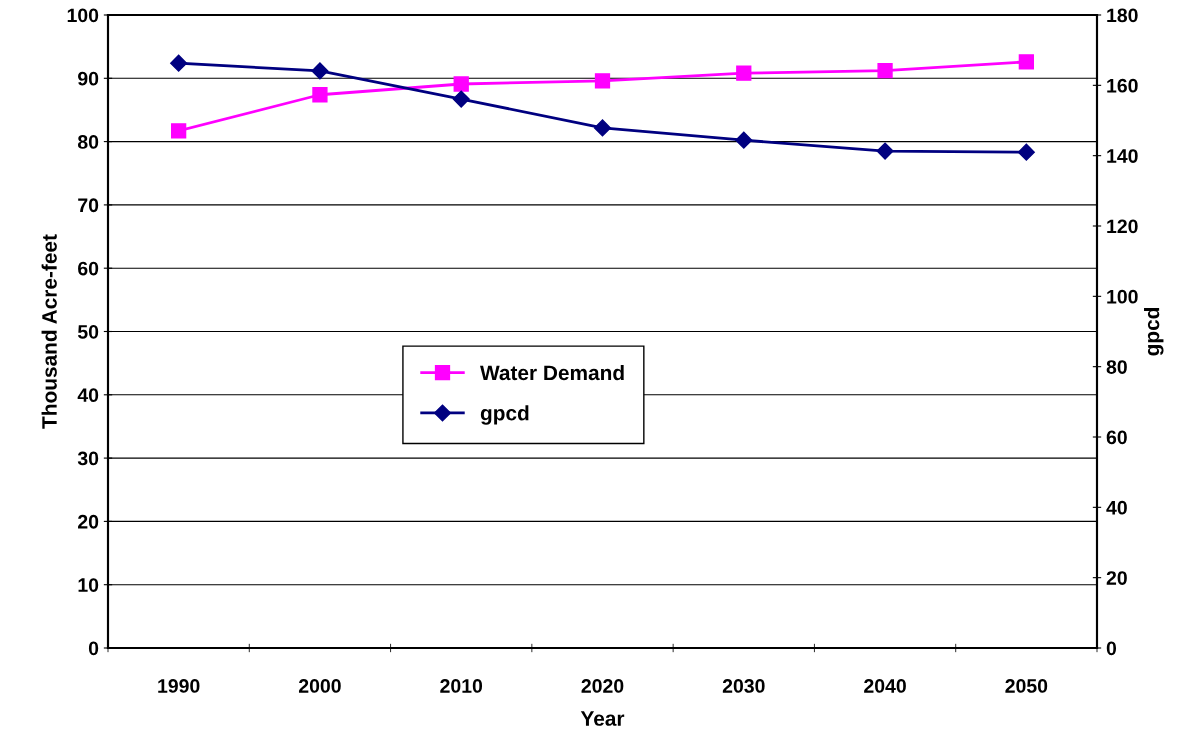 This screenshot has height=742, width=1202. Describe the element at coordinates (1026, 686) in the screenshot. I see `x-tick-label: 2050` at that location.